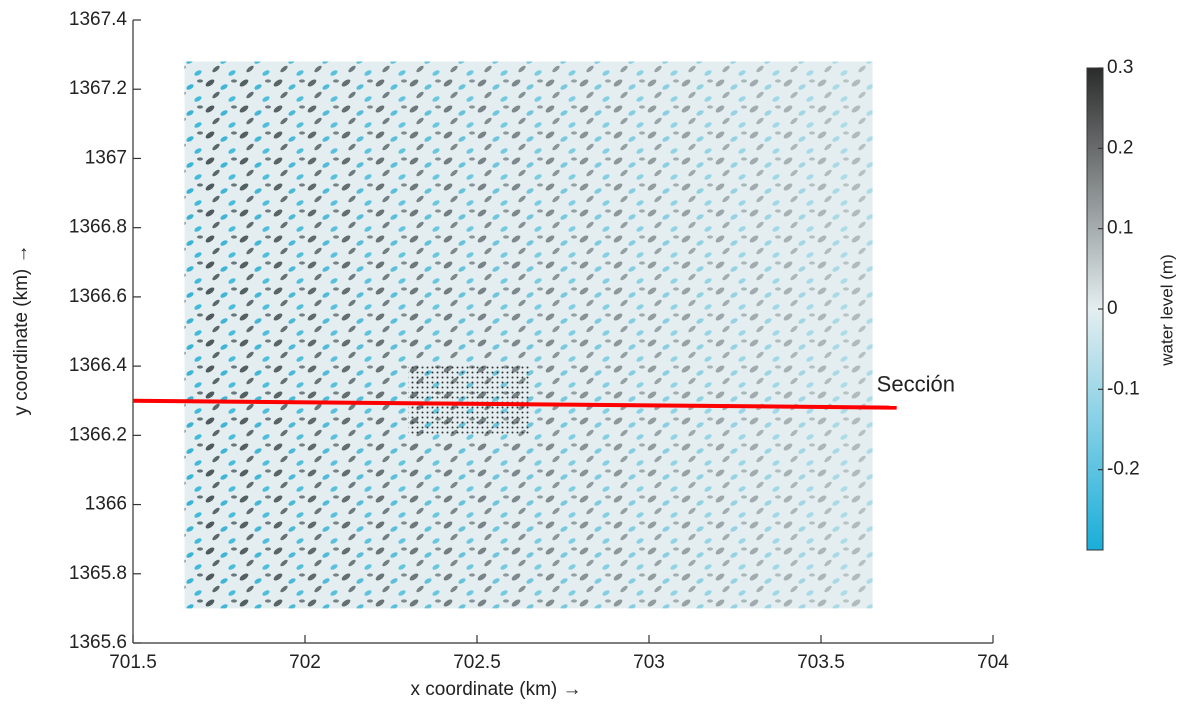  Describe the element at coordinates (98, 365) in the screenshot. I see `y-tick-label: 1366.4` at that location.